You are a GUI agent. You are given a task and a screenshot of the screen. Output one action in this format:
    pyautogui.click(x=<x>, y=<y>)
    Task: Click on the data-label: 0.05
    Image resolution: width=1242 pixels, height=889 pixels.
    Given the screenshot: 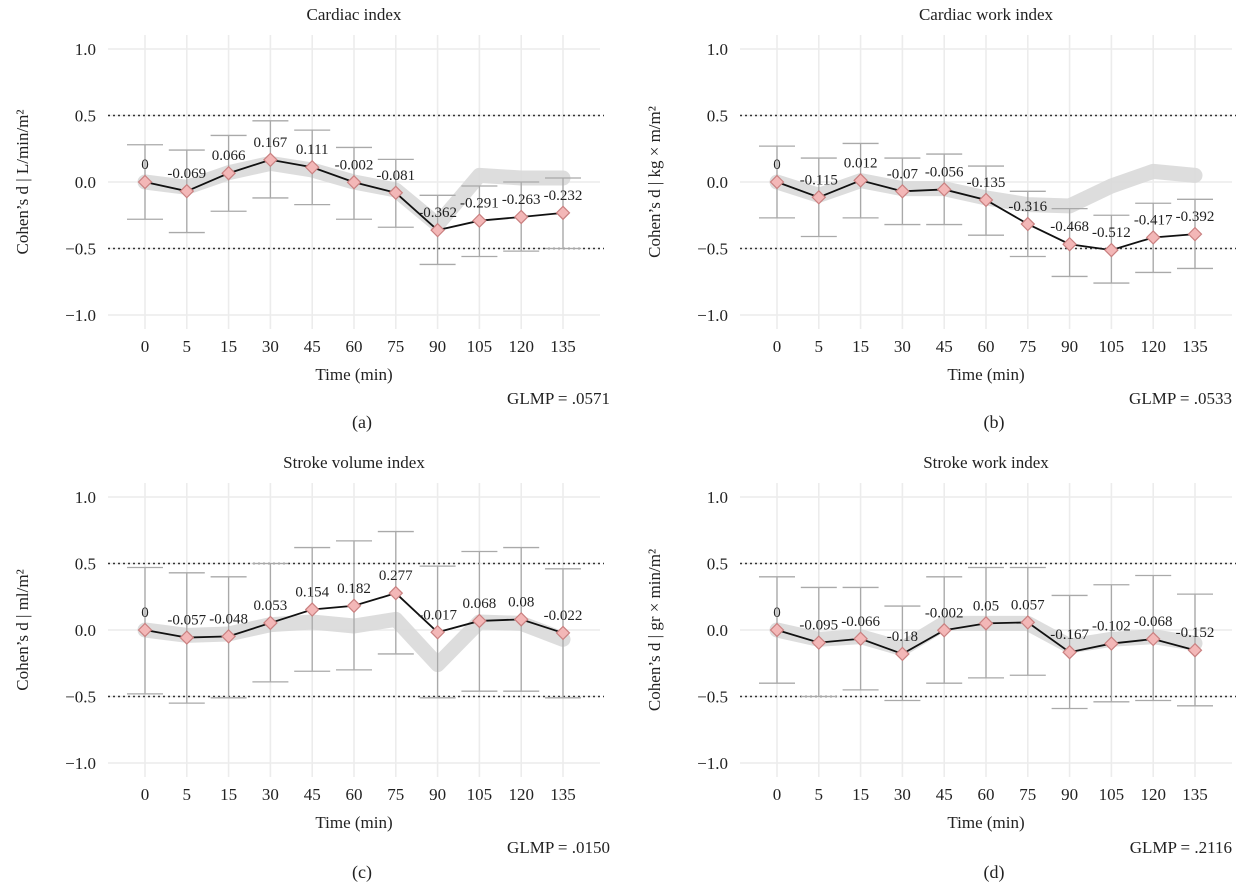 What is the action you would take?
    pyautogui.click(x=986, y=606)
    